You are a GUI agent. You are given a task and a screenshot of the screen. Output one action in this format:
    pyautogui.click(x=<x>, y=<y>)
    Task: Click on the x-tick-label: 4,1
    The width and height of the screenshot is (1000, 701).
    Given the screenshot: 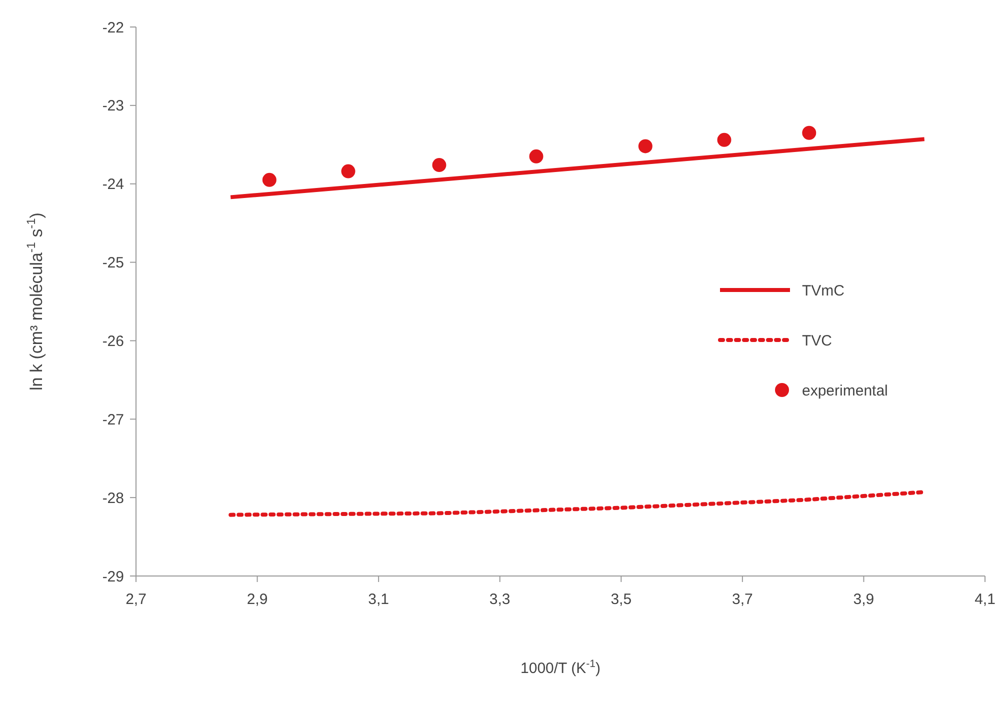 What is the action you would take?
    pyautogui.click(x=985, y=599)
    